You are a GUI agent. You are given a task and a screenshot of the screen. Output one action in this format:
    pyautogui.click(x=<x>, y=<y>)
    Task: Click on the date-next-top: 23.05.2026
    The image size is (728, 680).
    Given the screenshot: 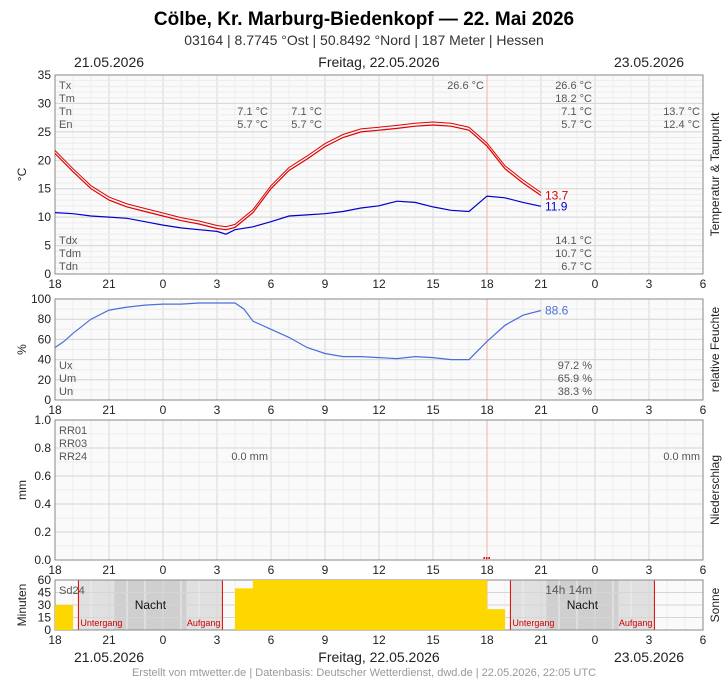 What is the action you would take?
    pyautogui.click(x=649, y=62)
    